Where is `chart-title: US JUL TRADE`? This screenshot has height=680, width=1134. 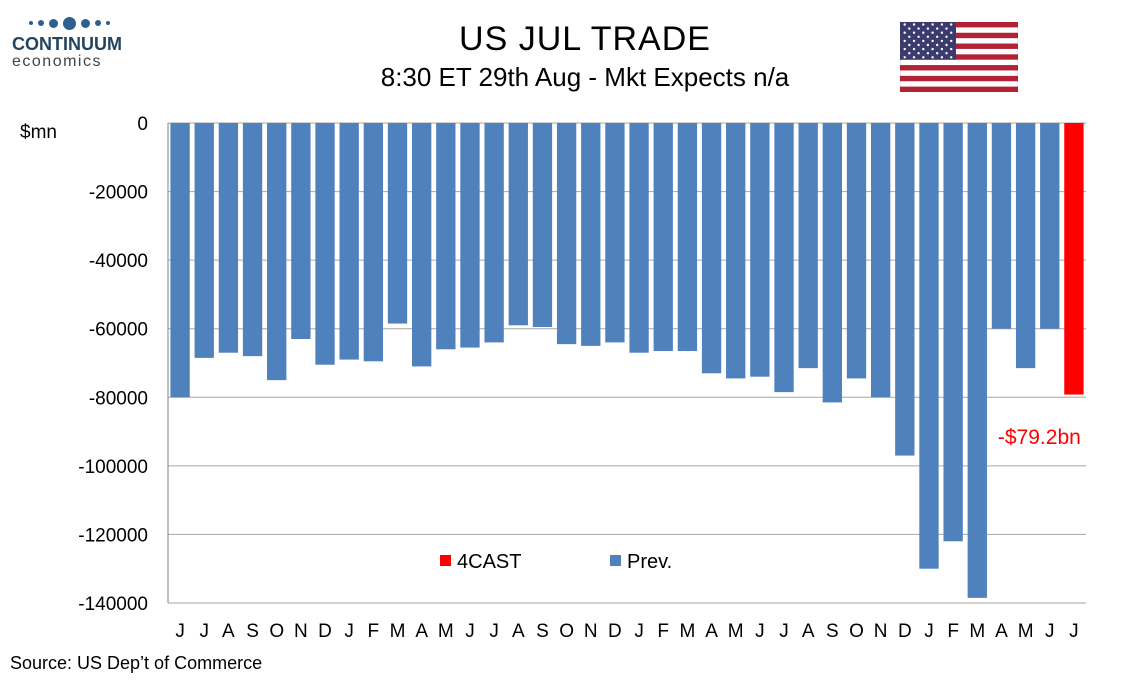 chart-title: US JUL TRADE is located at coordinates (585, 39).